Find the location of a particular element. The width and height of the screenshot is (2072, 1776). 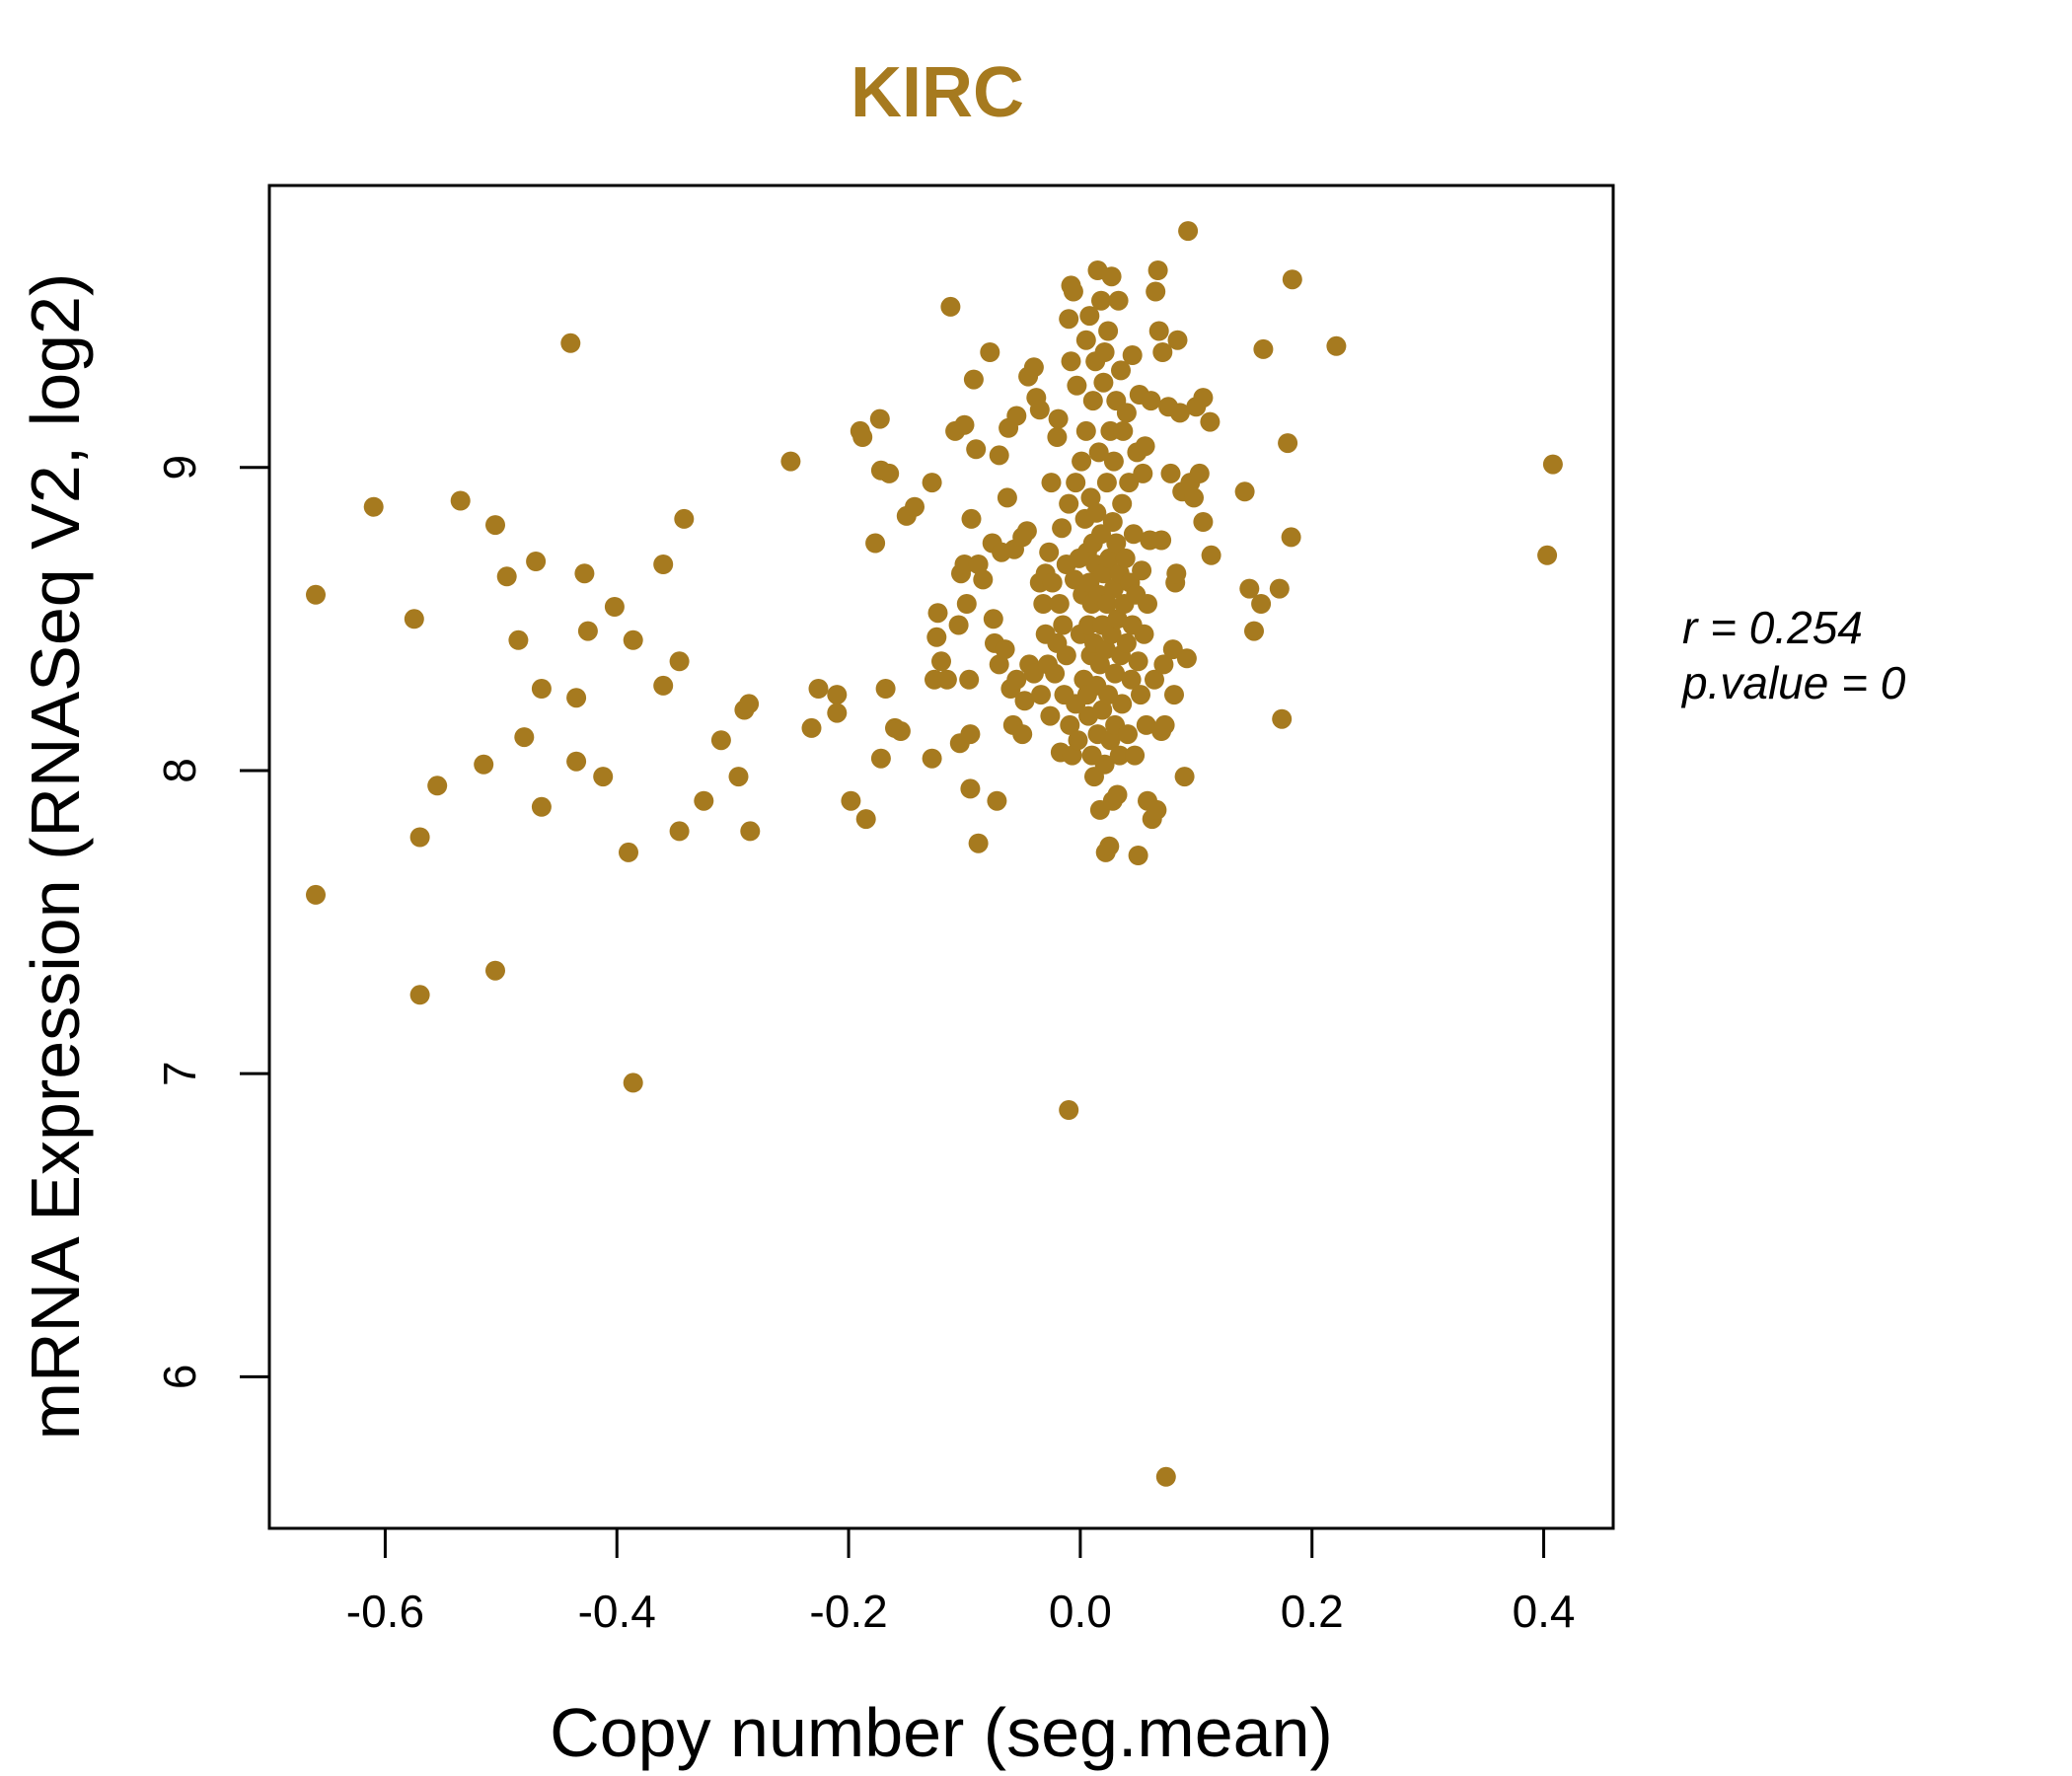

correlation-r-label: r = 0.254 is located at coordinates (1773, 628).